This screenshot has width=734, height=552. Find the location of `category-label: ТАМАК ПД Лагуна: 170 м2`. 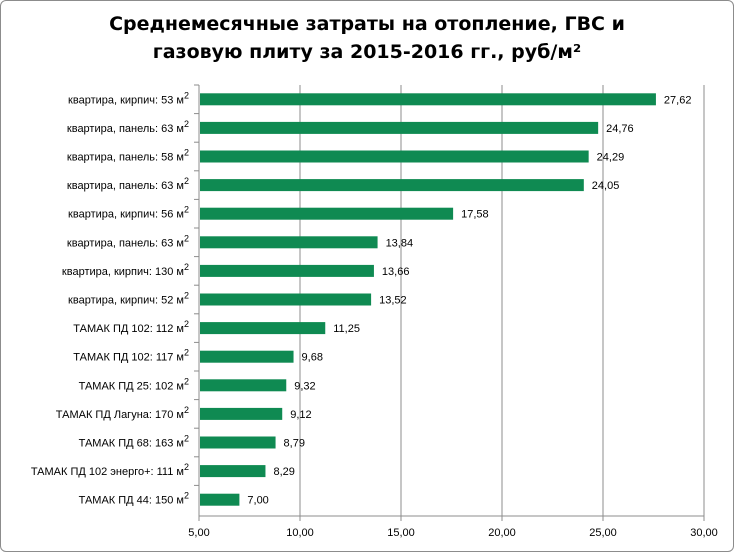

category-label: ТАМАК ПД Лагуна: 170 м2 is located at coordinates (122, 413).